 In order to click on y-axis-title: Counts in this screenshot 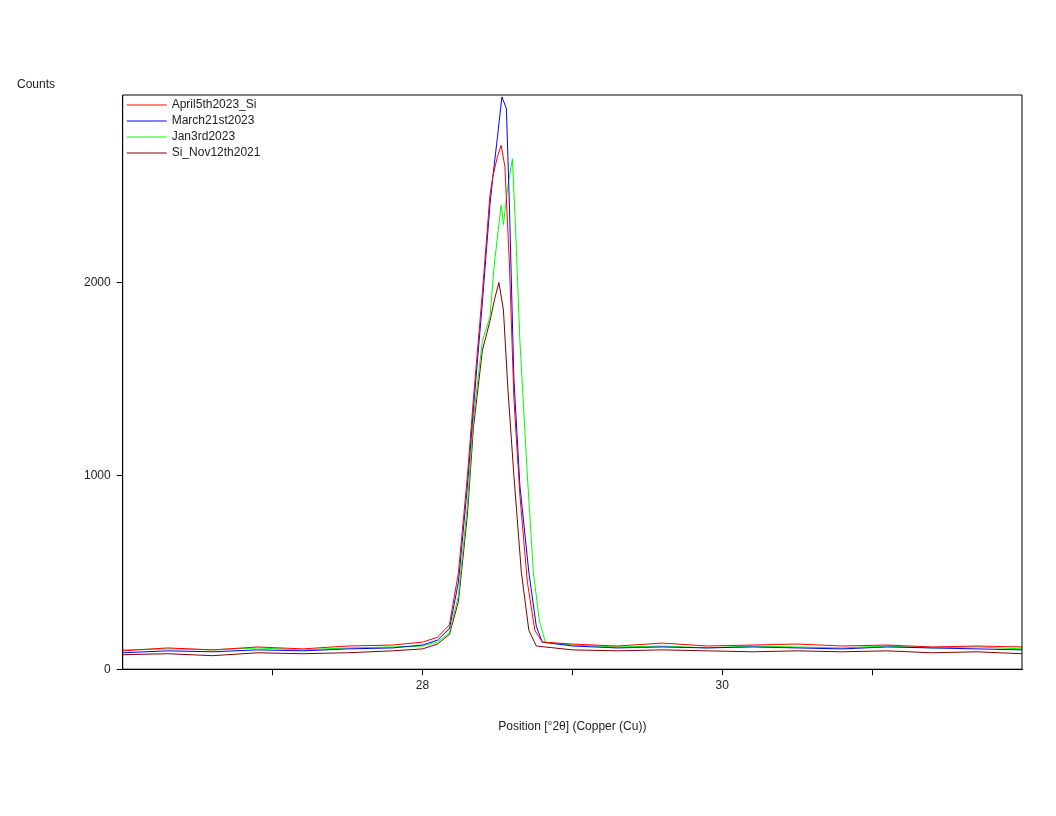, I will do `click(36, 84)`.